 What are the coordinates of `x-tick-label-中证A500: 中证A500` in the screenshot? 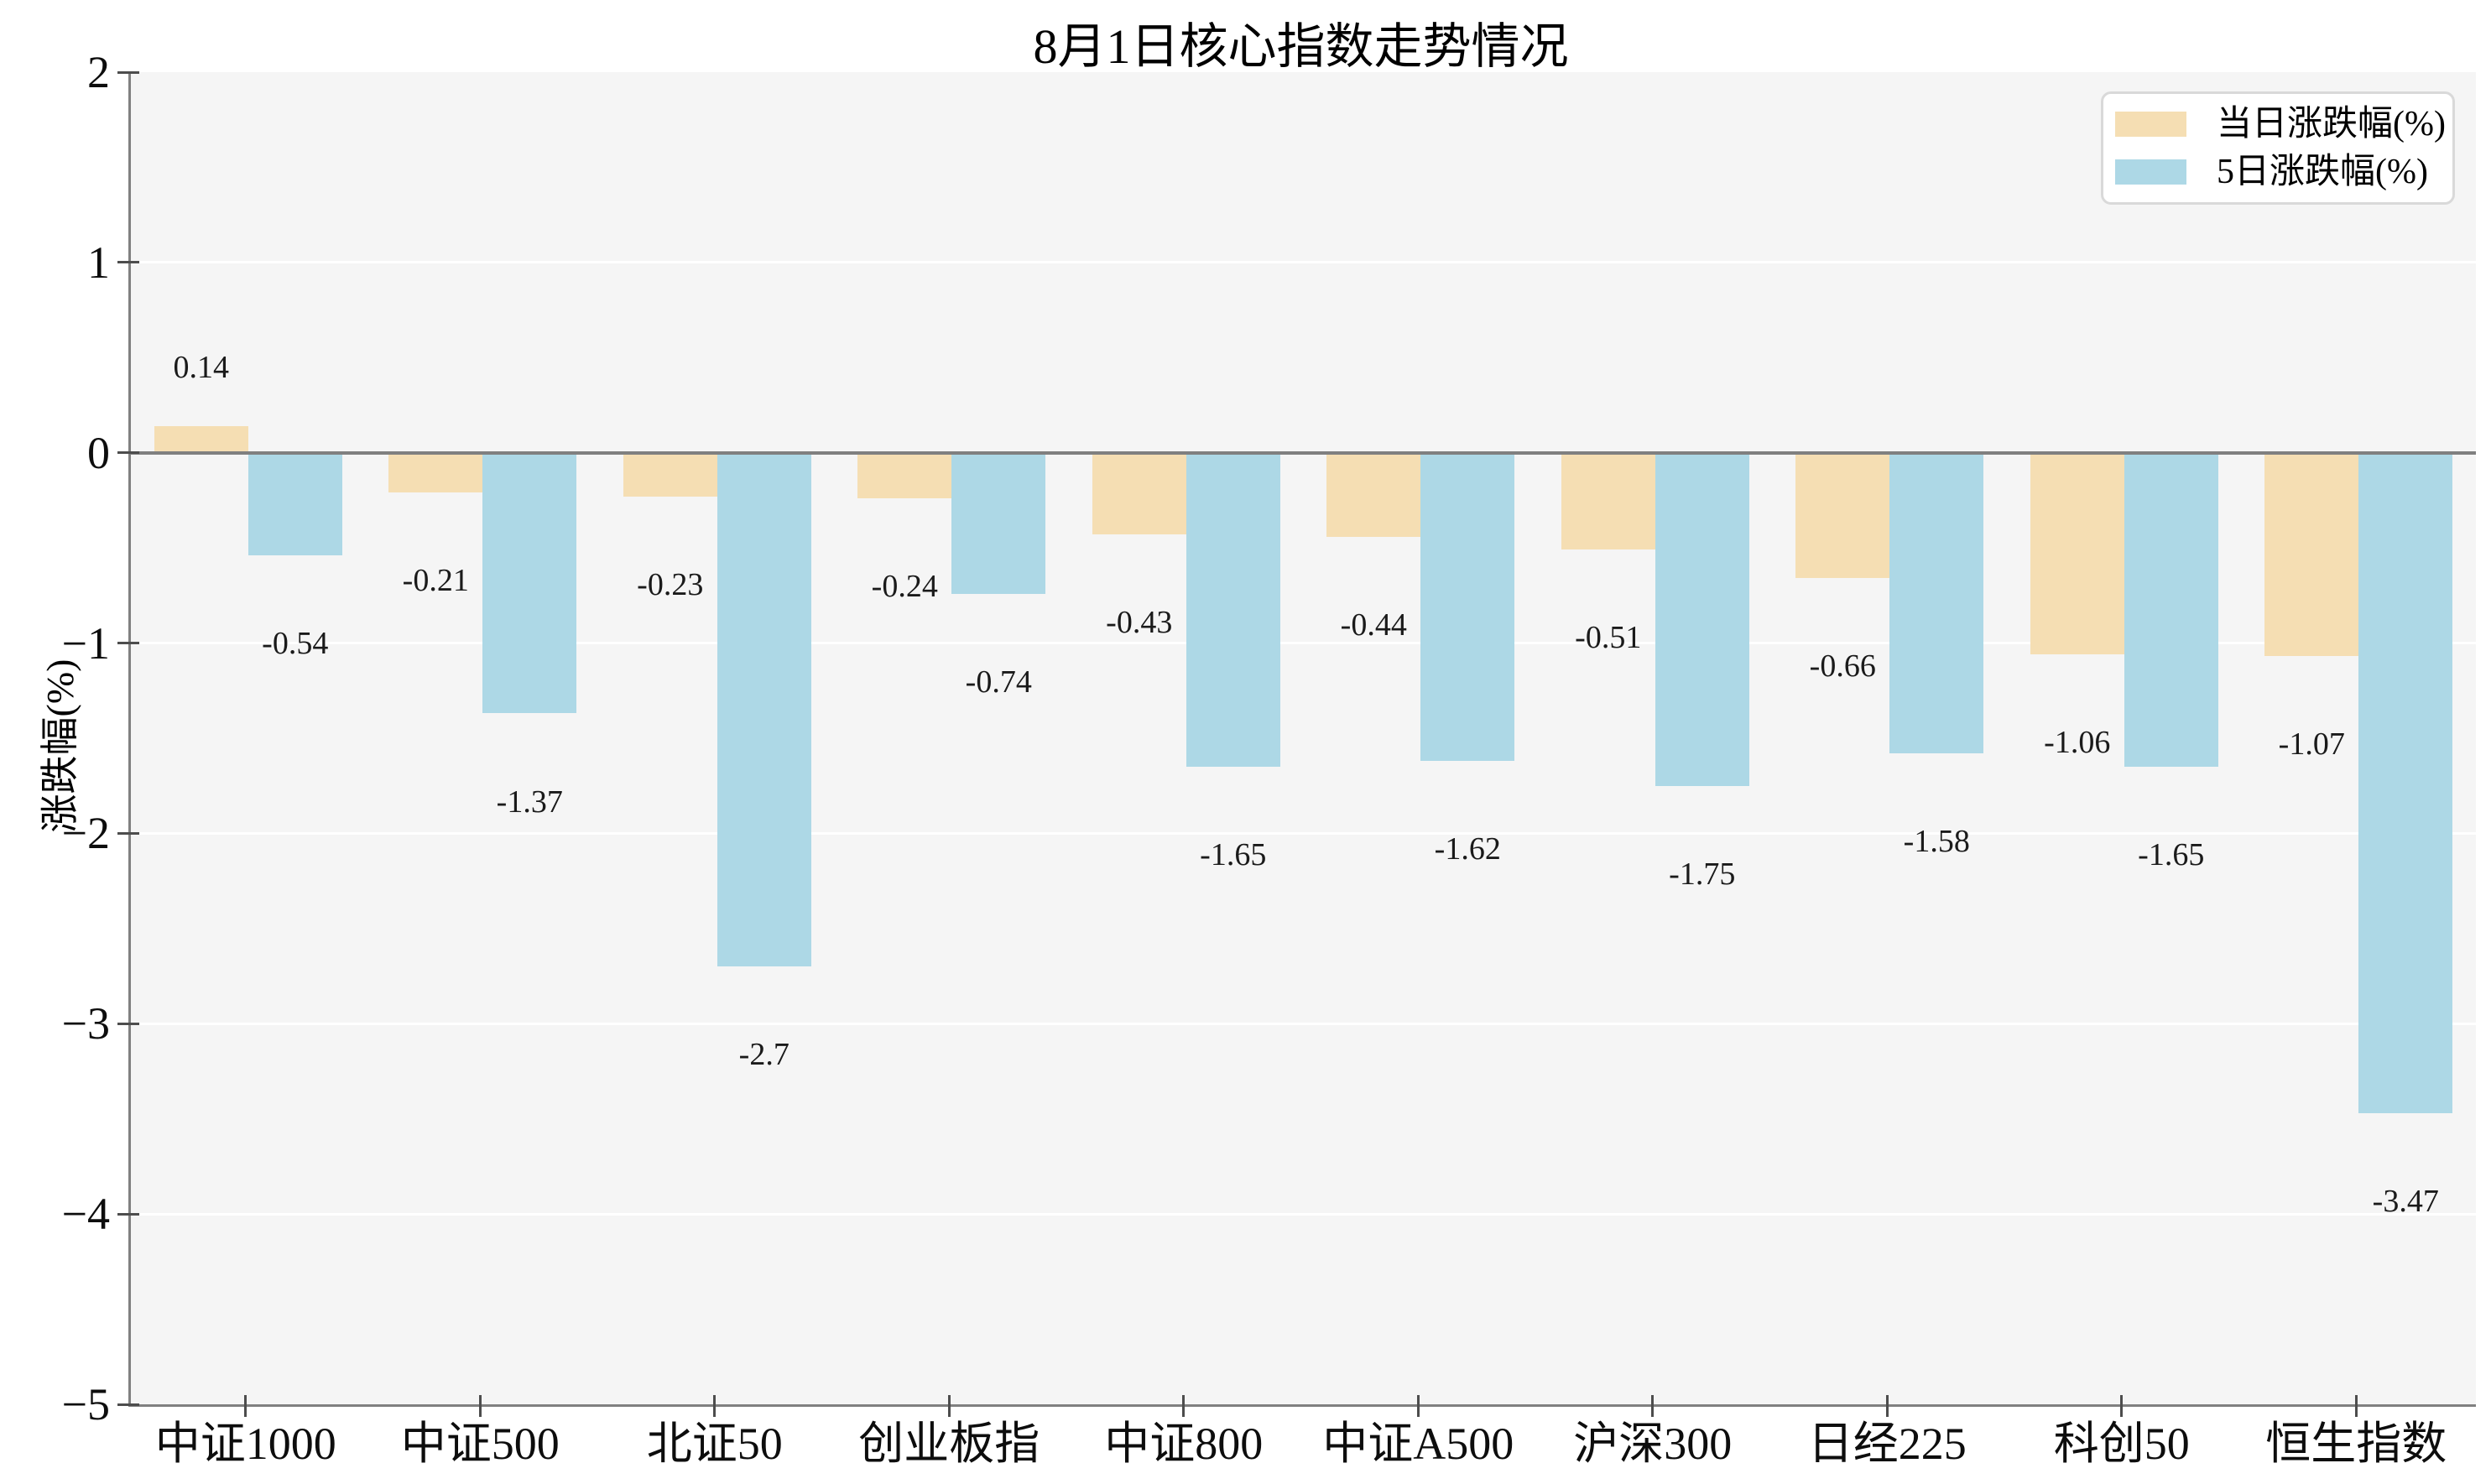 It's located at (1418, 1444).